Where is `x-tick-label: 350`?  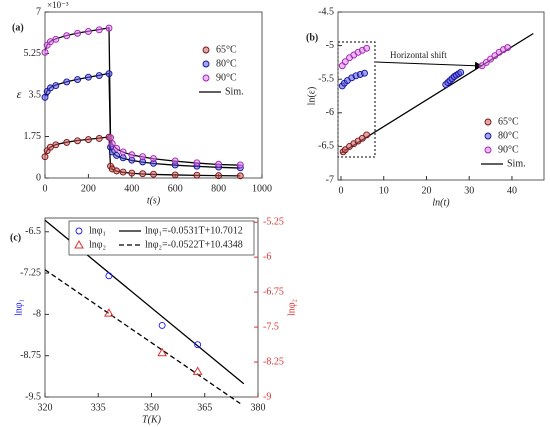
x-tick-label: 350 is located at coordinates (151, 407).